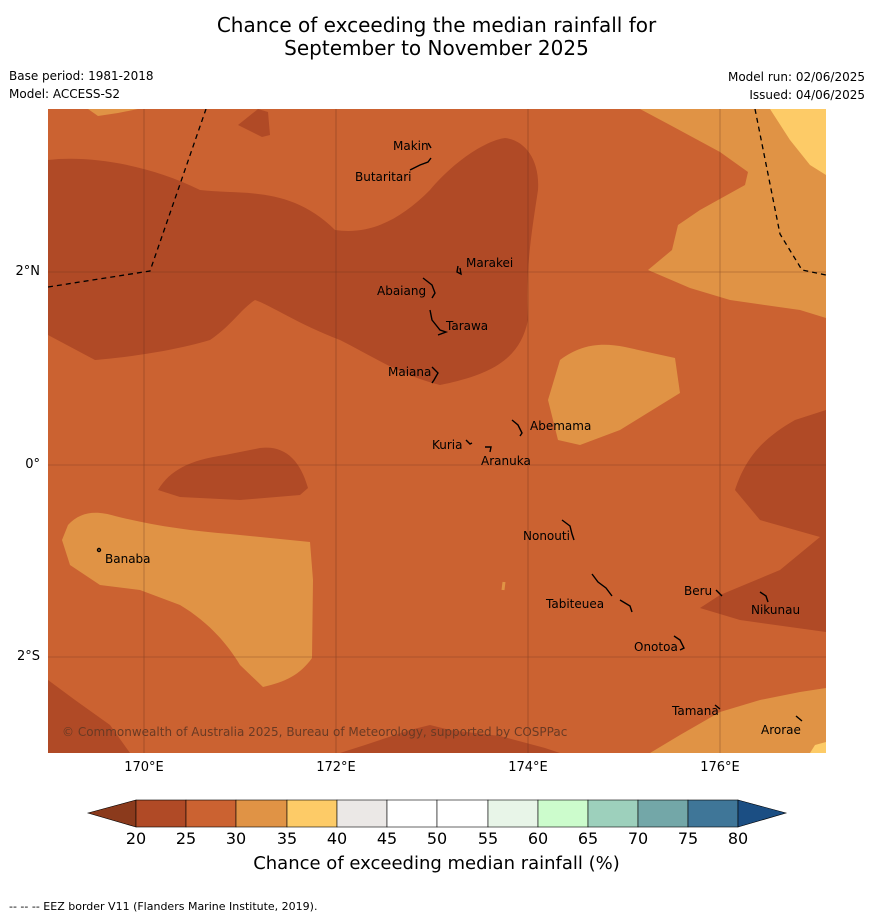 The width and height of the screenshot is (873, 919). What do you see at coordinates (28, 271) in the screenshot?
I see `lat-label-2n: 2°N` at bounding box center [28, 271].